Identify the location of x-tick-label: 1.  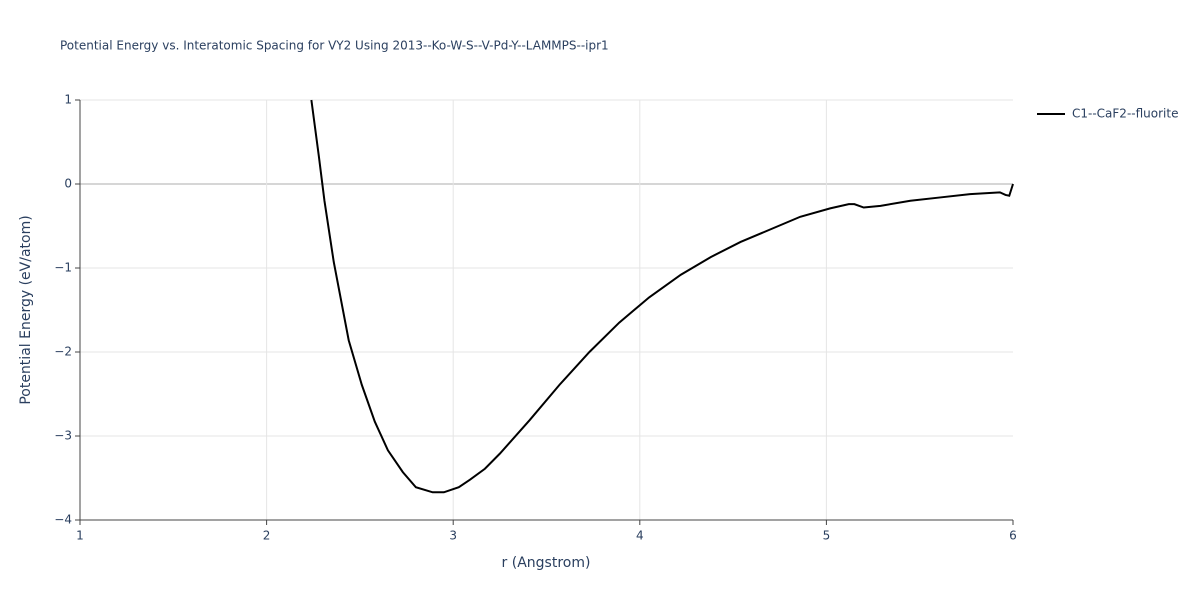
(80, 536).